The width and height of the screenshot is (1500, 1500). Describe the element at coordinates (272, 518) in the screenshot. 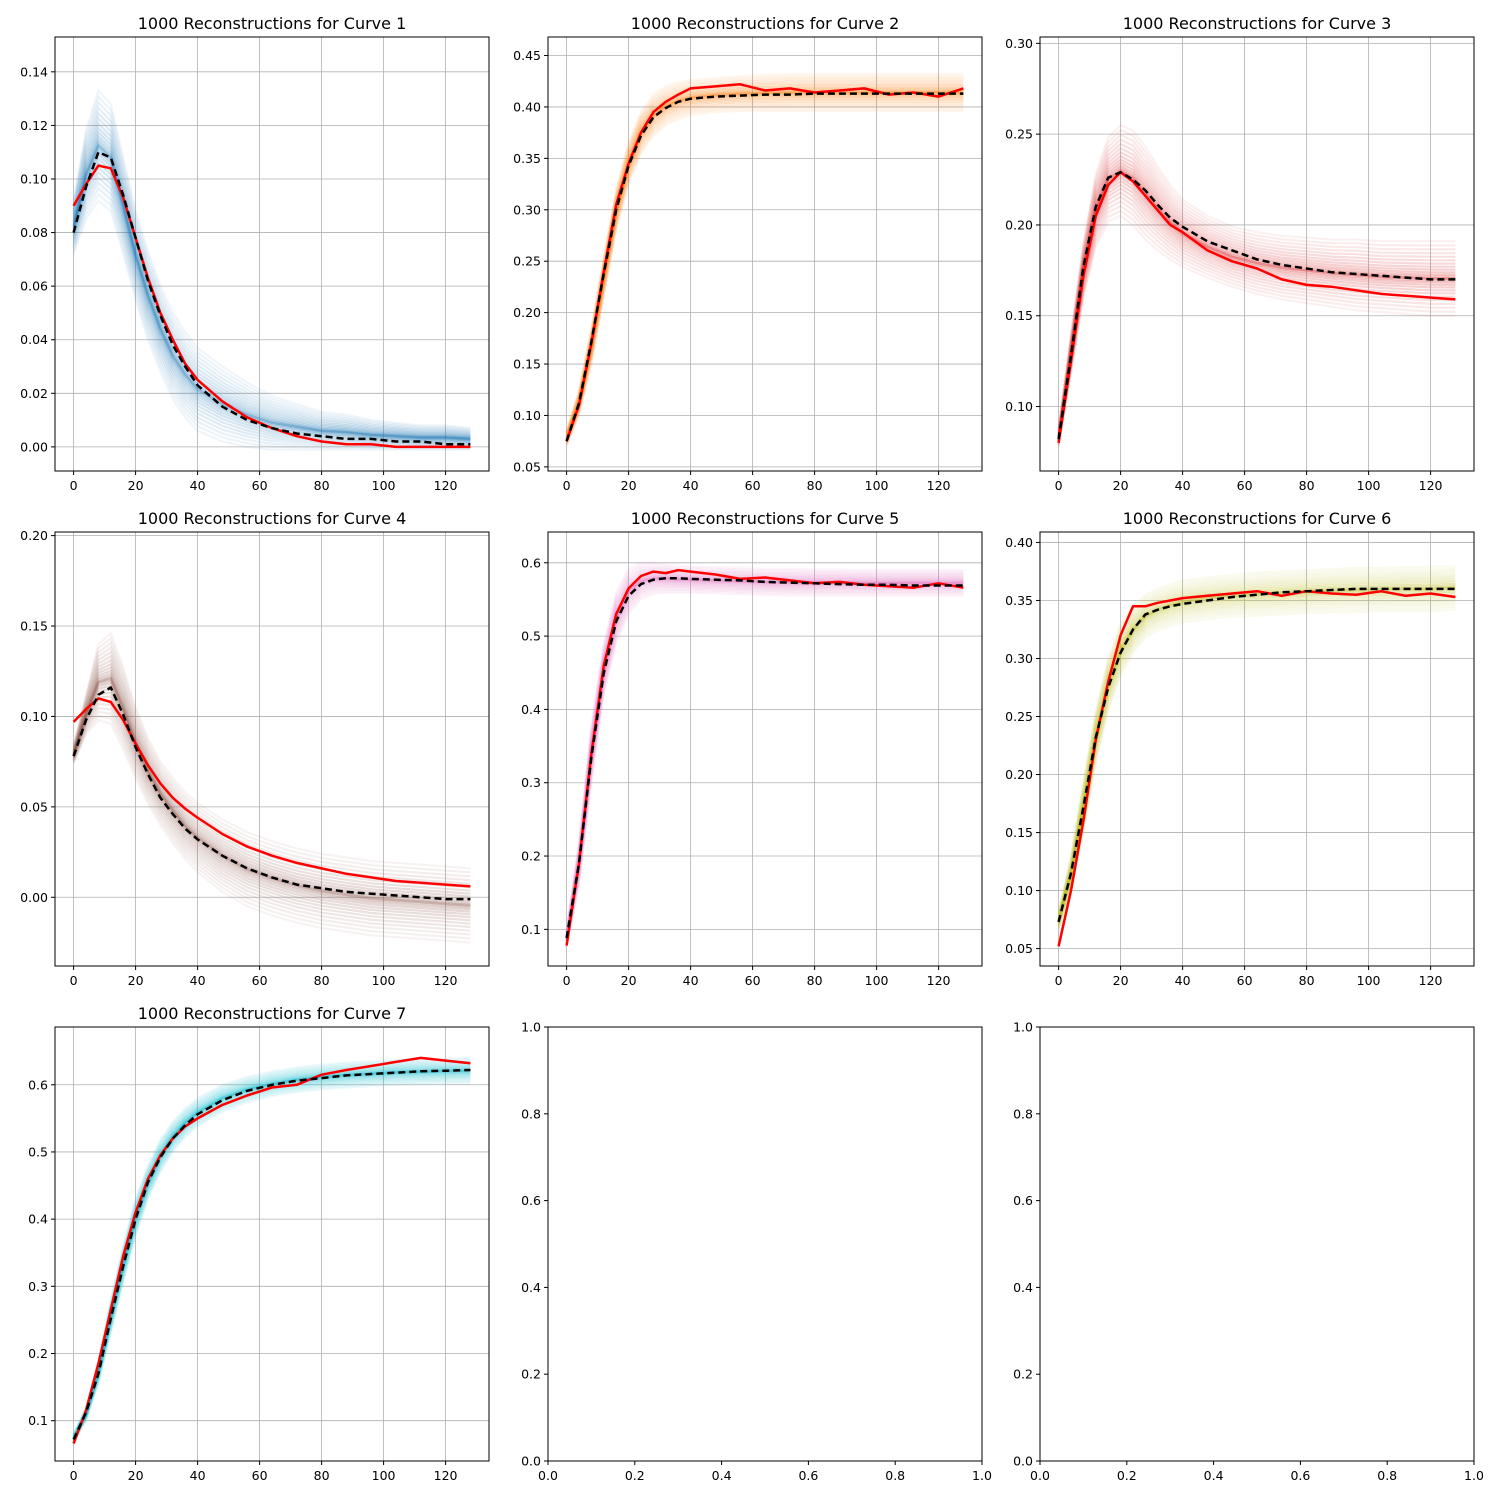

I see `chart-title: 1000 Reconstructions for Curve 4` at that location.